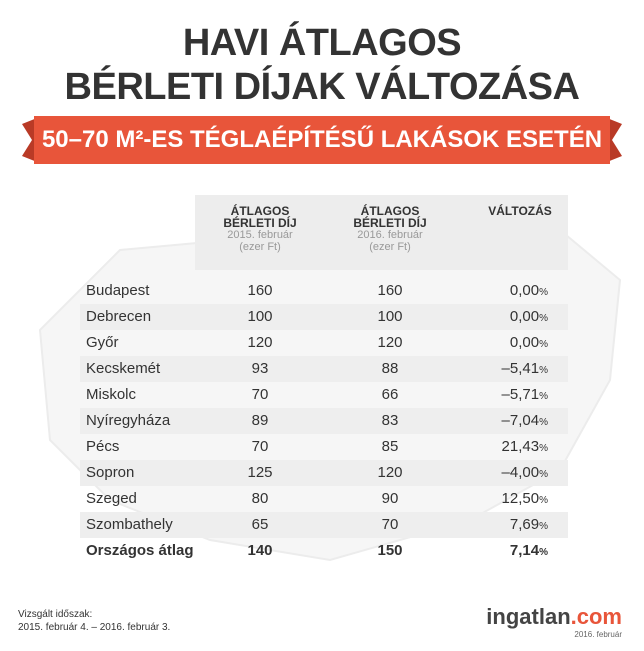 This screenshot has width=644, height=651. Describe the element at coordinates (111, 394) in the screenshot. I see `city-cell: Miskolc` at that location.